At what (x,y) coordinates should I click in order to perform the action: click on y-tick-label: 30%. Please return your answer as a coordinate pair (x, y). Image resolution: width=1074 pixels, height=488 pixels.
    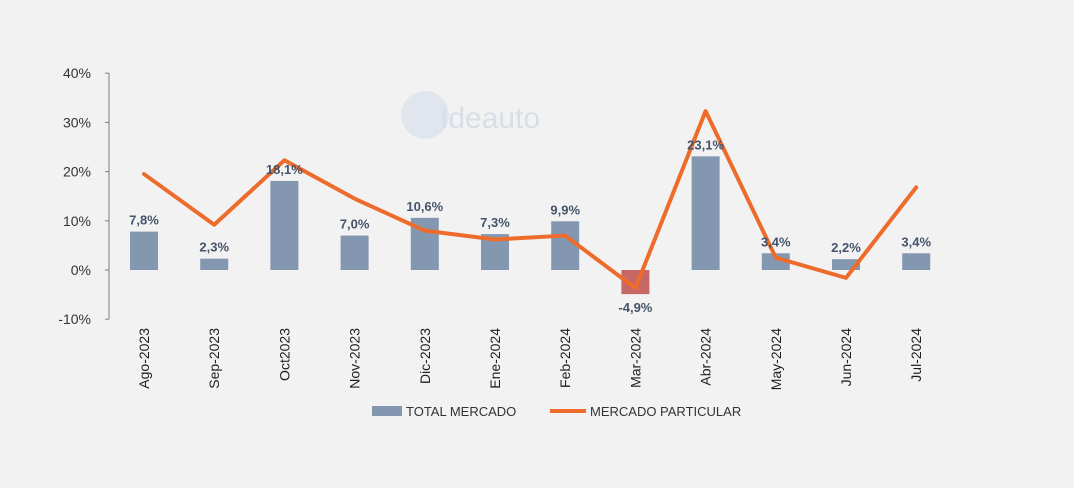
    Looking at the image, I should click on (77, 122).